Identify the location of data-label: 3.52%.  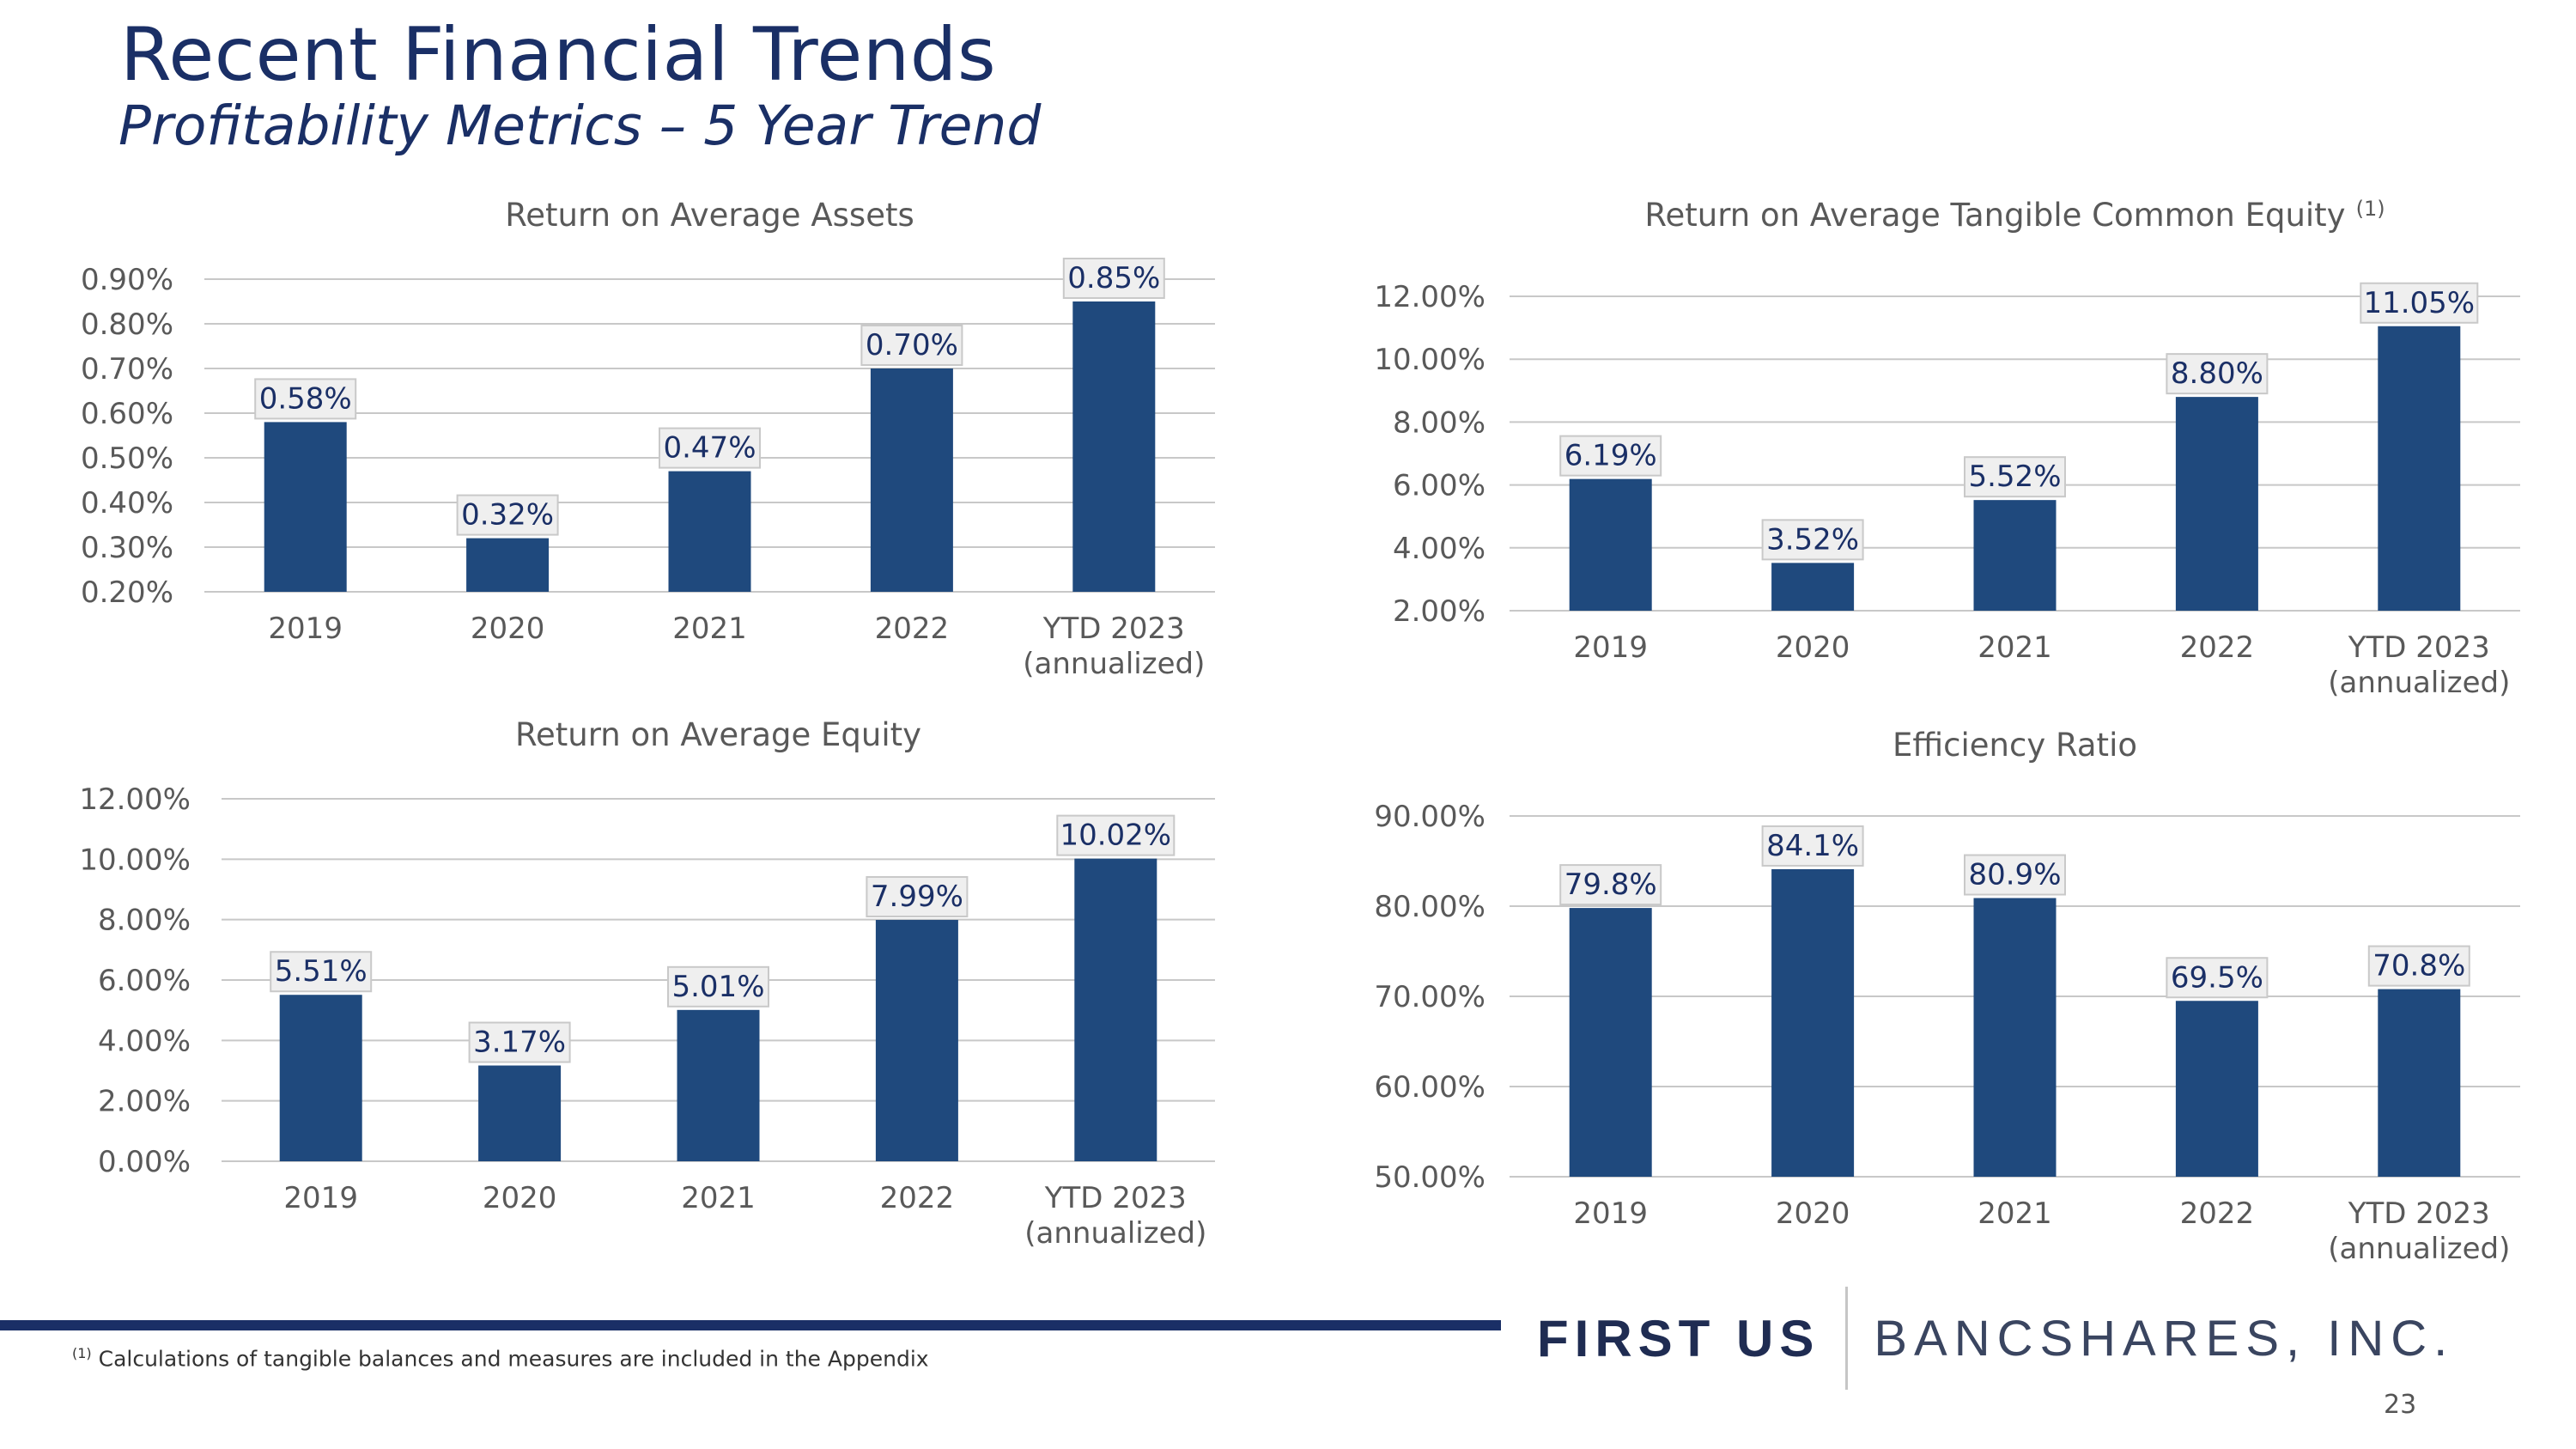
(1813, 539).